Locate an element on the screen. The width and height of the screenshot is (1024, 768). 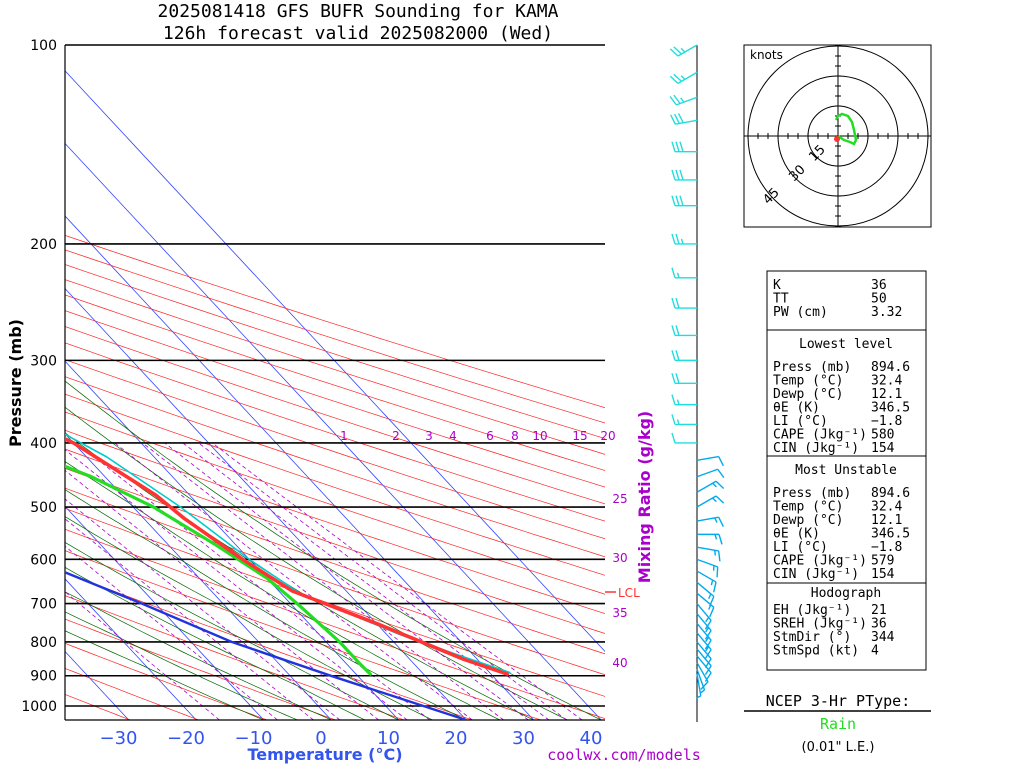
wind-barbs is located at coordinates (697, 371).